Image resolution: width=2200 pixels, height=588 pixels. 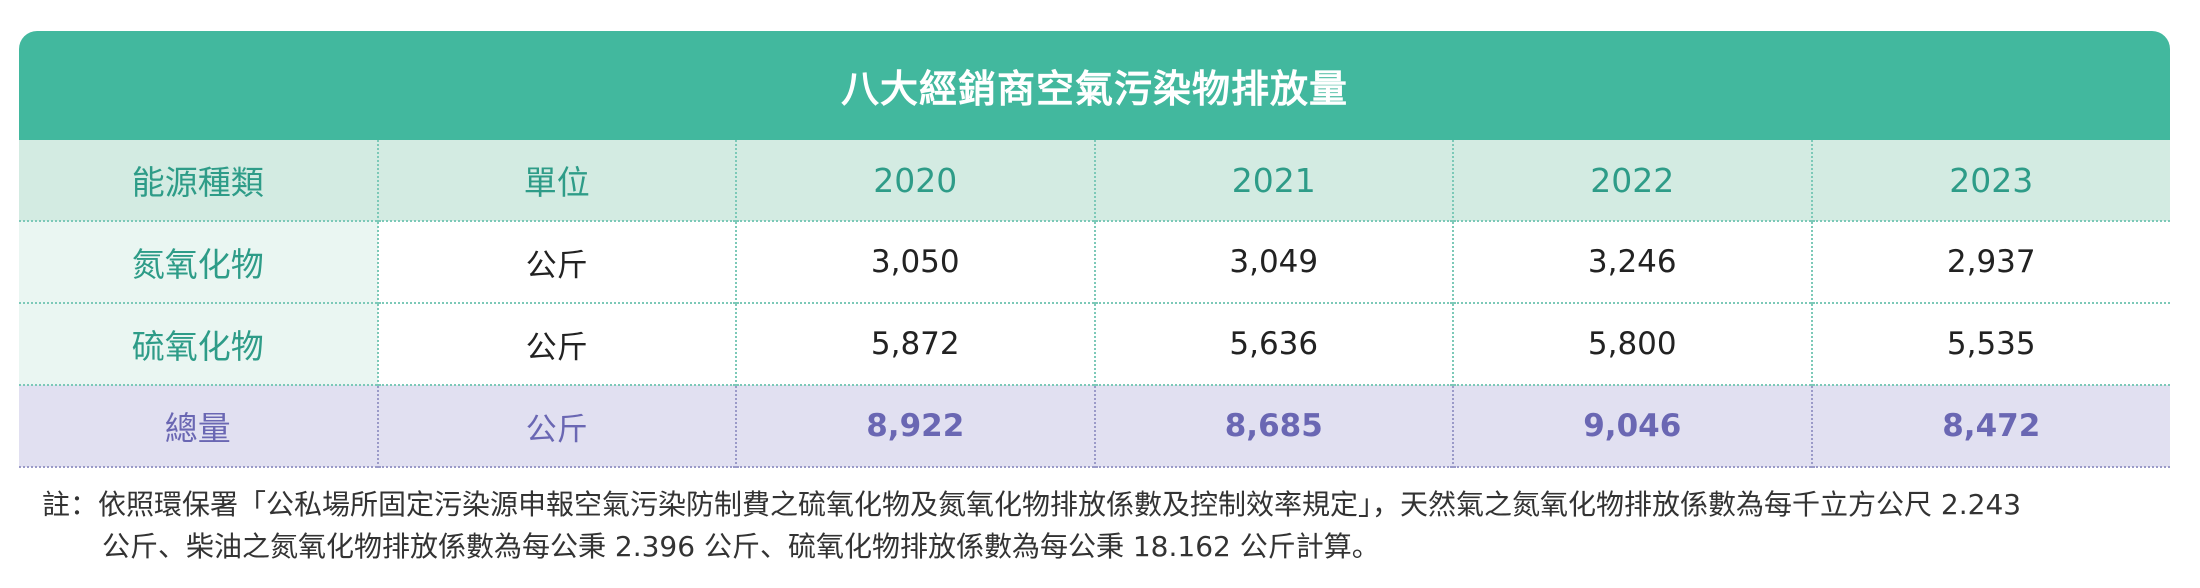 What do you see at coordinates (1633, 344) in the screenshot?
I see `value-cell: 5,800` at bounding box center [1633, 344].